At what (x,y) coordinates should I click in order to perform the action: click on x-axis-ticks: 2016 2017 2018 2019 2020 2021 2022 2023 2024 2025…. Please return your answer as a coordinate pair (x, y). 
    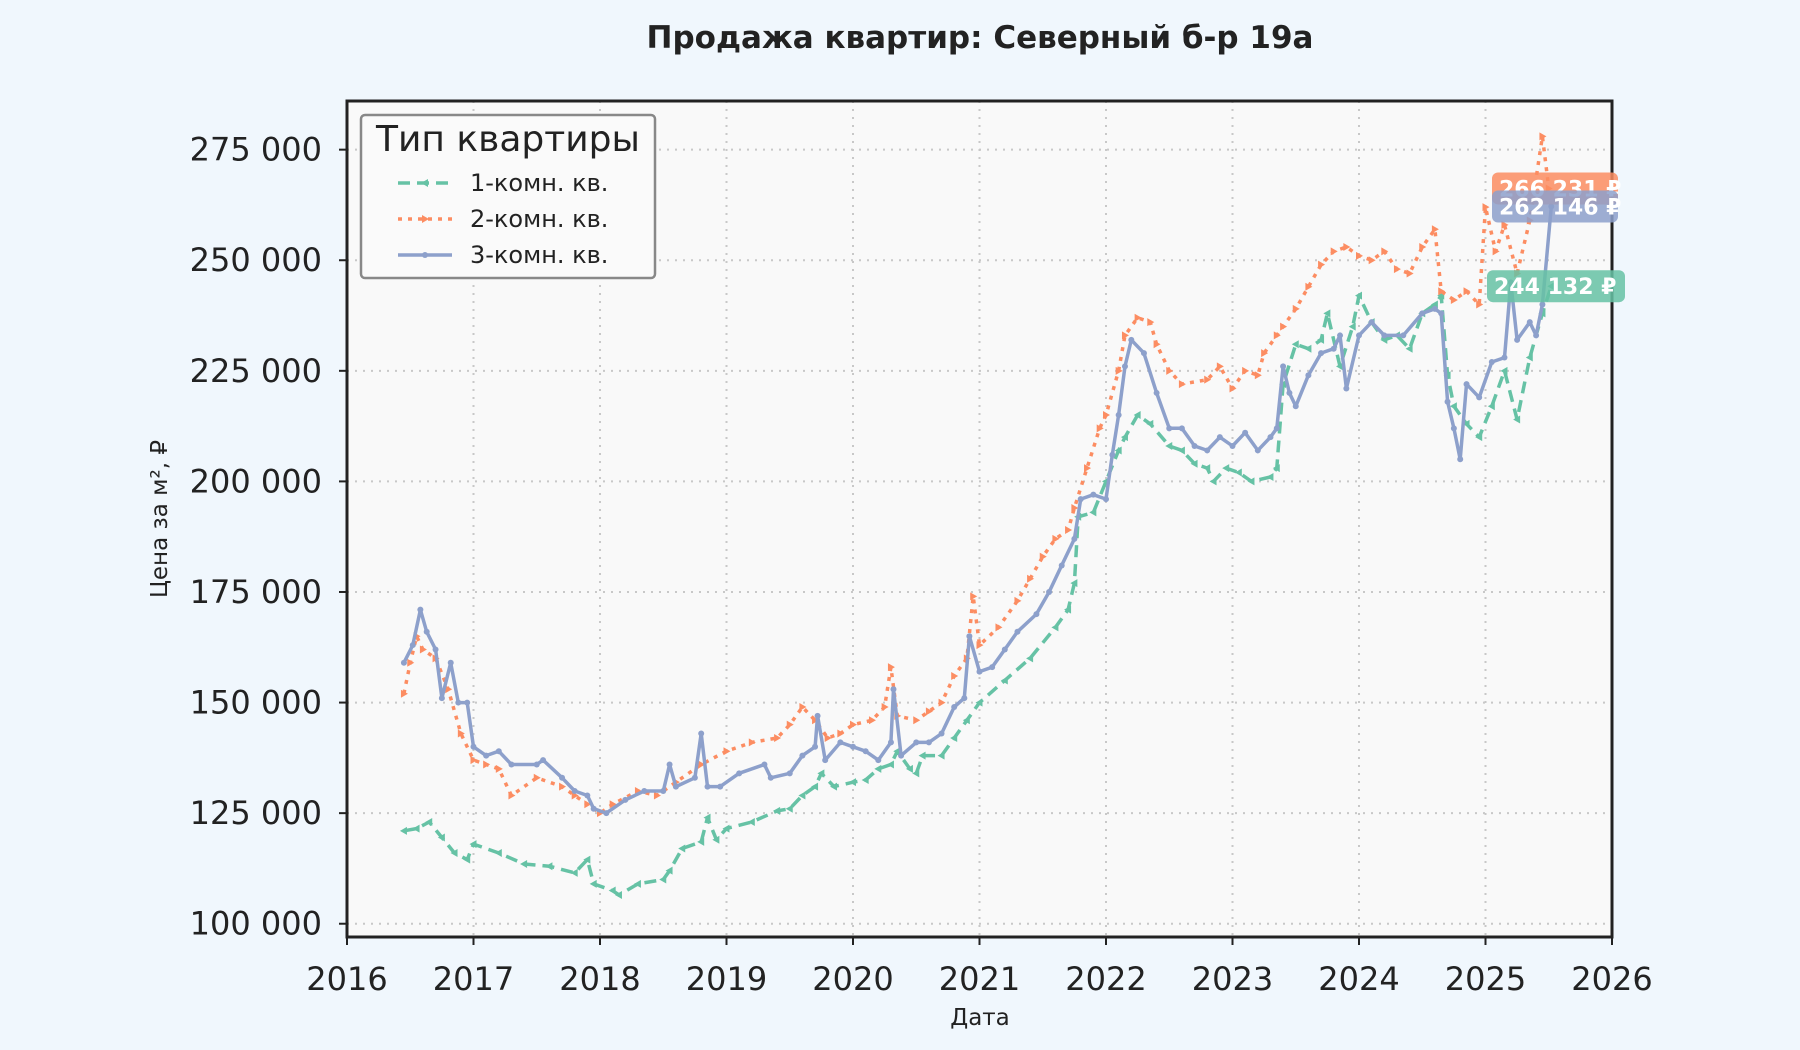
    Looking at the image, I should click on (979, 967).